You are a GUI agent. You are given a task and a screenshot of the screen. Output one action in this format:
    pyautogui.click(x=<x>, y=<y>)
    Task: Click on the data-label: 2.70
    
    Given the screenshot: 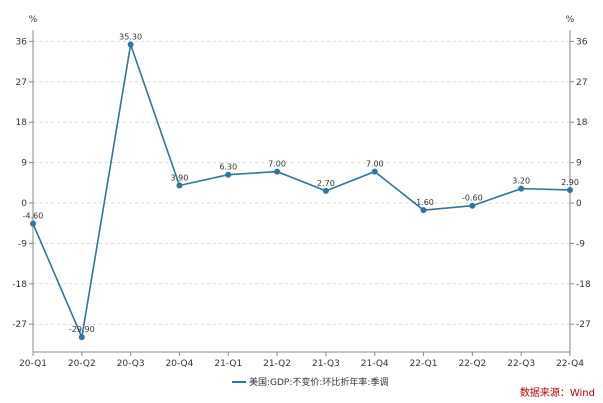 What is the action you would take?
    pyautogui.click(x=326, y=183)
    